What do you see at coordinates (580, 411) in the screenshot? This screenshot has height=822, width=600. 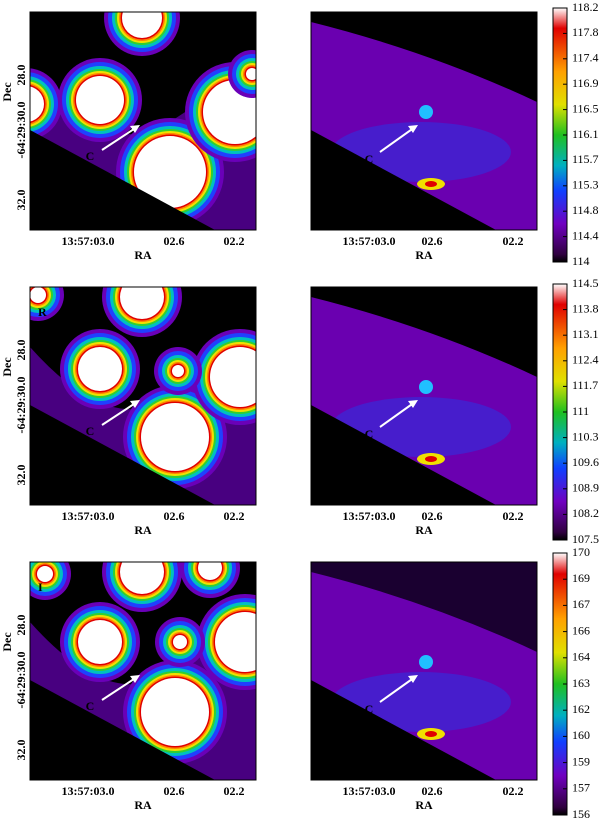 I see `colorbar-tick-label: 111` at bounding box center [580, 411].